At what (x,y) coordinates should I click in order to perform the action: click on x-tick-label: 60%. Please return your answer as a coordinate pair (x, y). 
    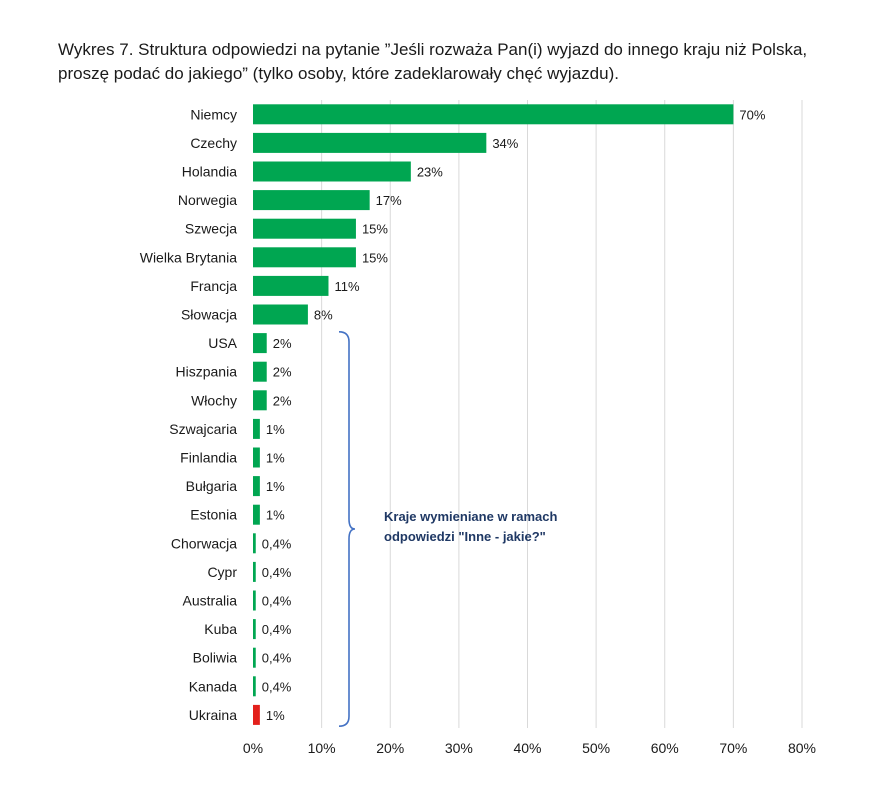
    Looking at the image, I should click on (665, 748).